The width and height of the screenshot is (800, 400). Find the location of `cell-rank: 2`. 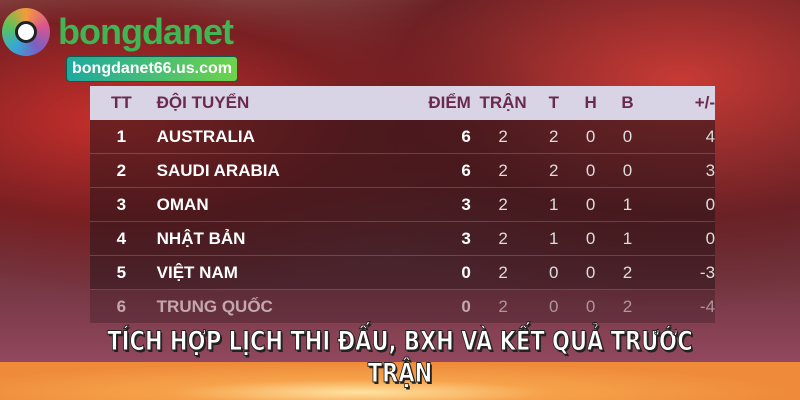

cell-rank: 2 is located at coordinates (121, 170).